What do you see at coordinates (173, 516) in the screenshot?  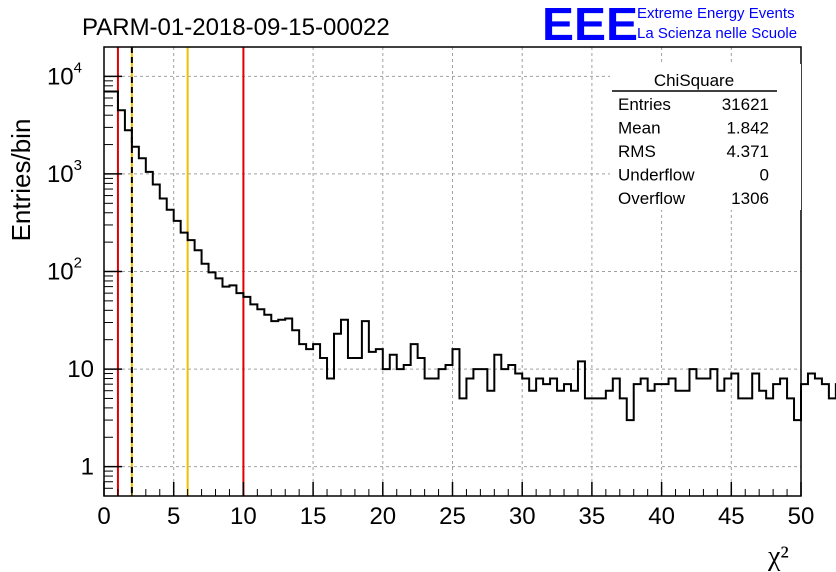 I see `x-tick-label: 5` at bounding box center [173, 516].